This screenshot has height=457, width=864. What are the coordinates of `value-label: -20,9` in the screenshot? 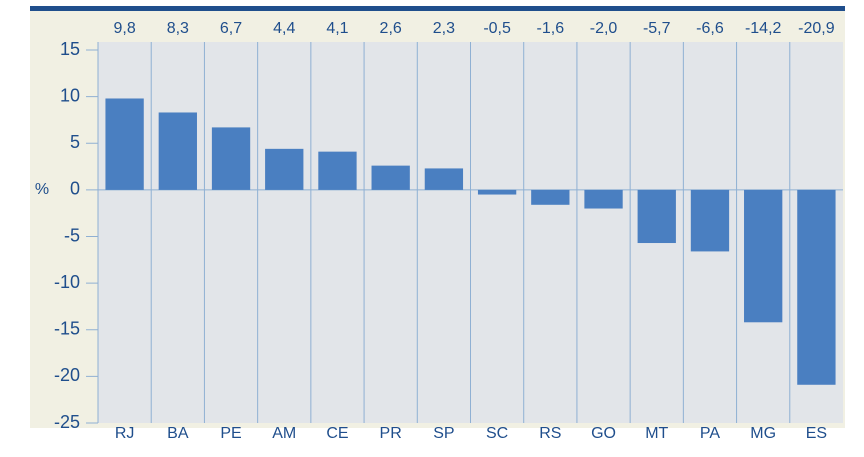 It's located at (816, 28).